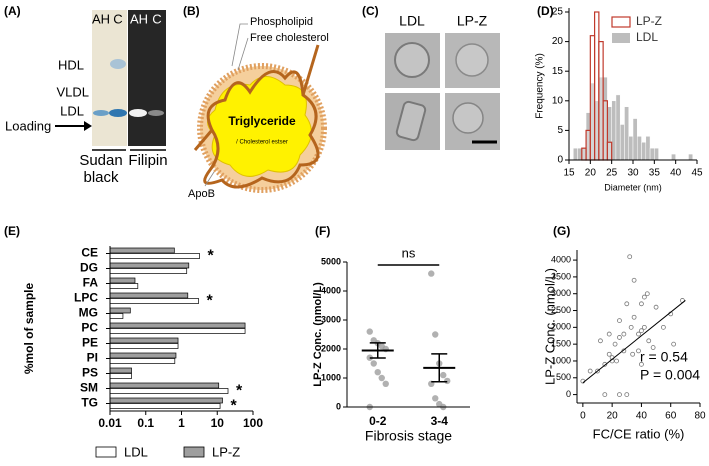 Image resolution: width=709 pixels, height=466 pixels. I want to click on y-tick-label: 3500, so click(561, 276).